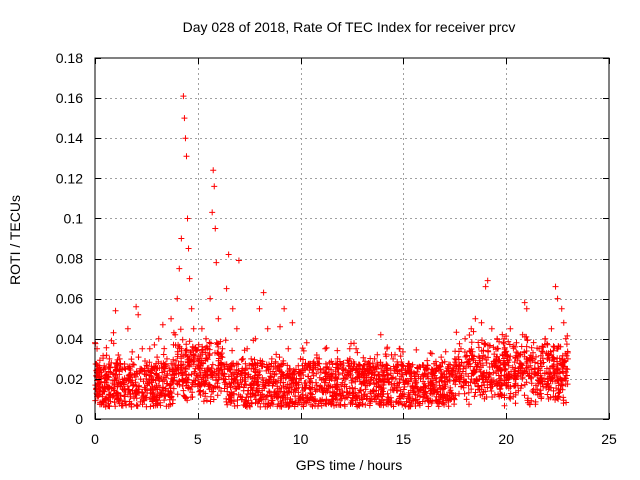  I want to click on y-tick-label: 0.18, so click(69, 58).